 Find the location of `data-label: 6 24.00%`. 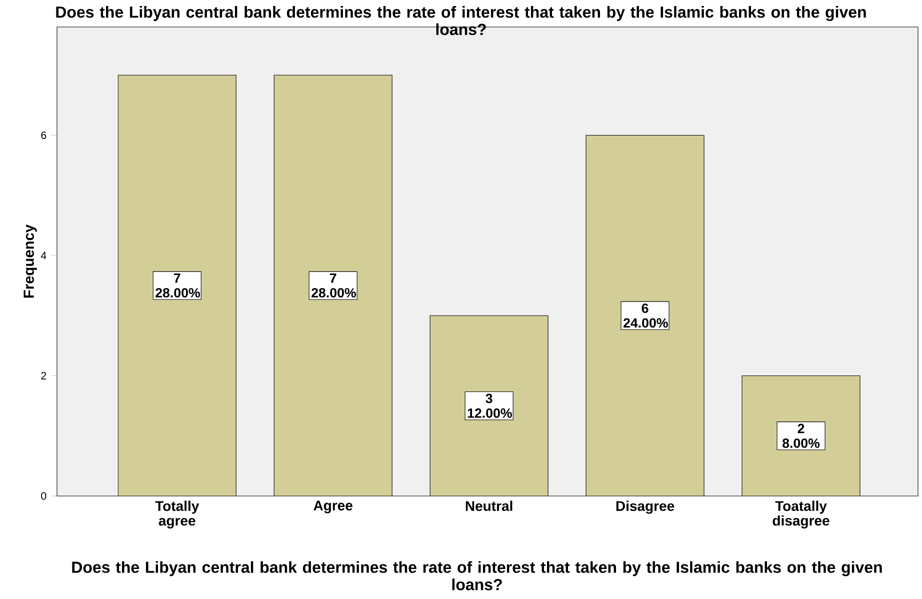

data-label: 6 24.00% is located at coordinates (645, 316).